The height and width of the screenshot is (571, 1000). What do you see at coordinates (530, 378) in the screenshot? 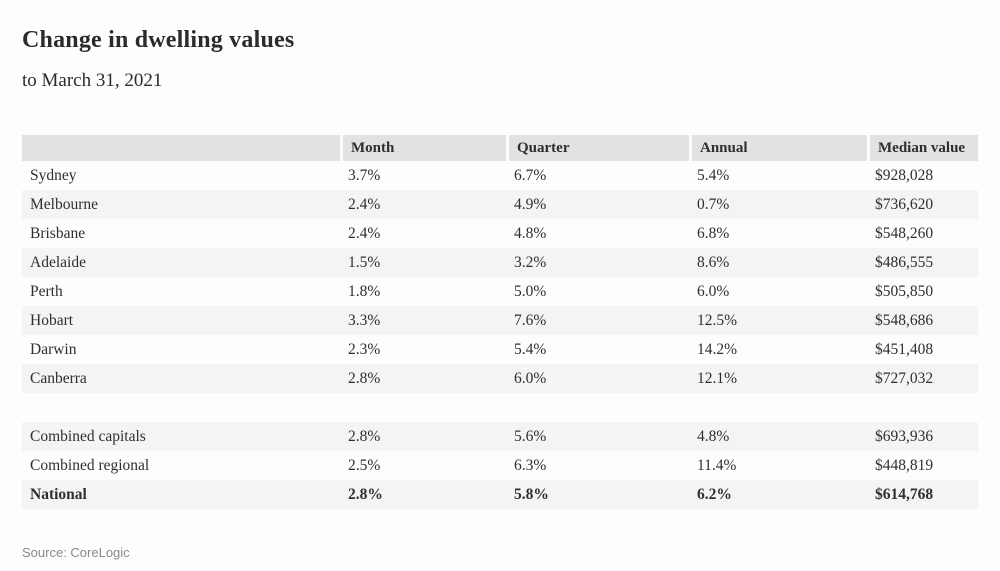
I see `quarter-cell: 6.0%` at bounding box center [530, 378].